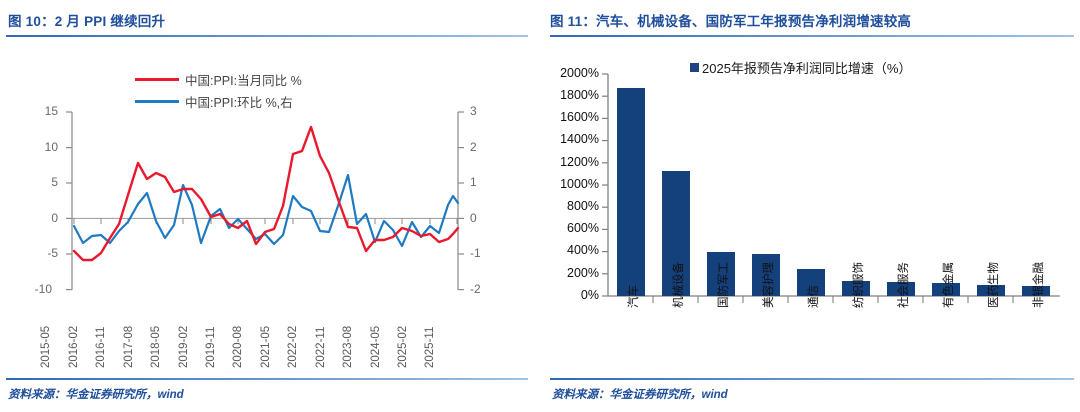 This screenshot has height=412, width=1080. I want to click on right-axis-label-1: 1, so click(473, 182).